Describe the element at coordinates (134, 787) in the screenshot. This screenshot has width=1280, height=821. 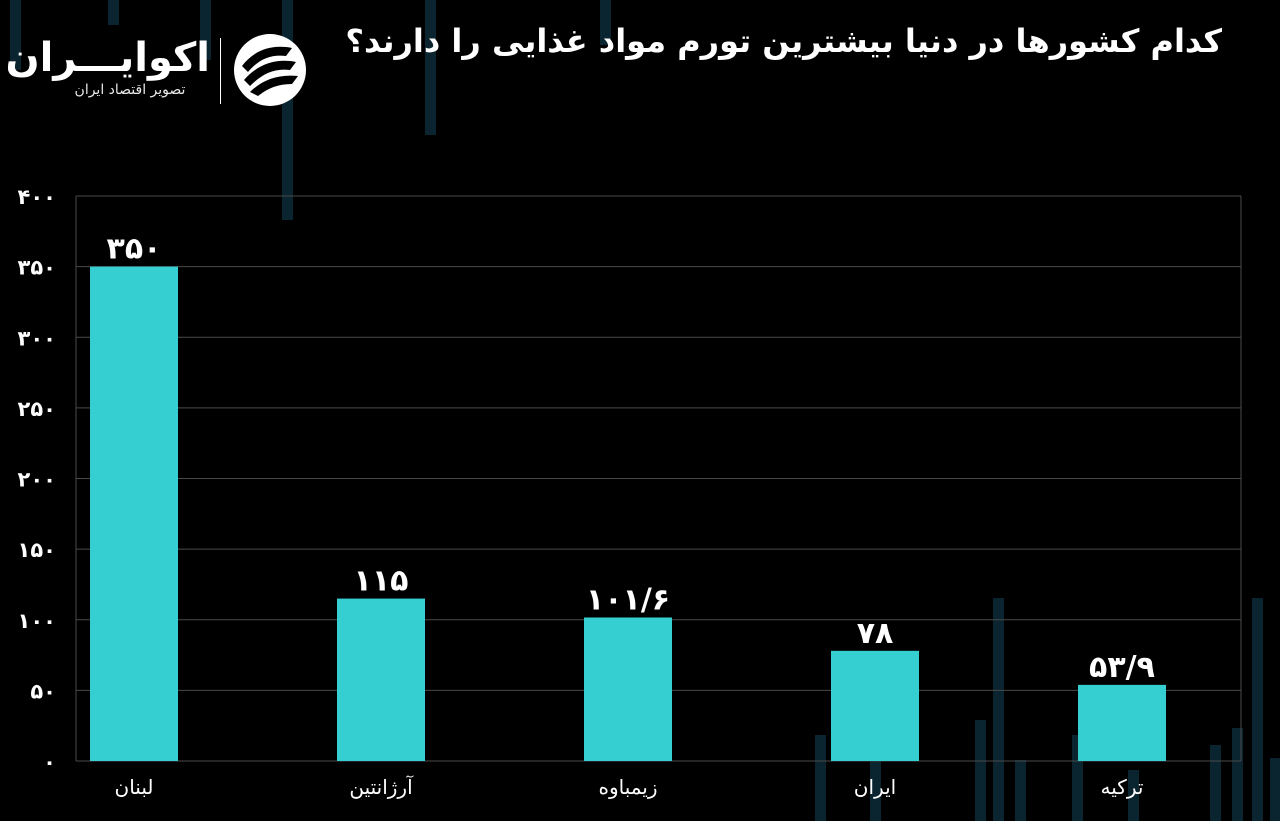
I see `category-label: لبنان` at that location.